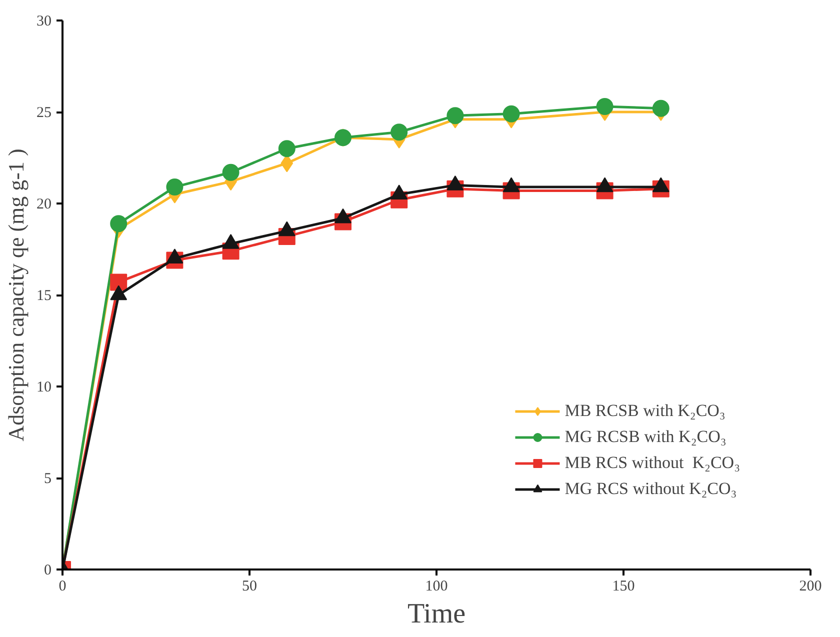  What do you see at coordinates (249, 586) in the screenshot?
I see `x-tick-label: 50` at bounding box center [249, 586].